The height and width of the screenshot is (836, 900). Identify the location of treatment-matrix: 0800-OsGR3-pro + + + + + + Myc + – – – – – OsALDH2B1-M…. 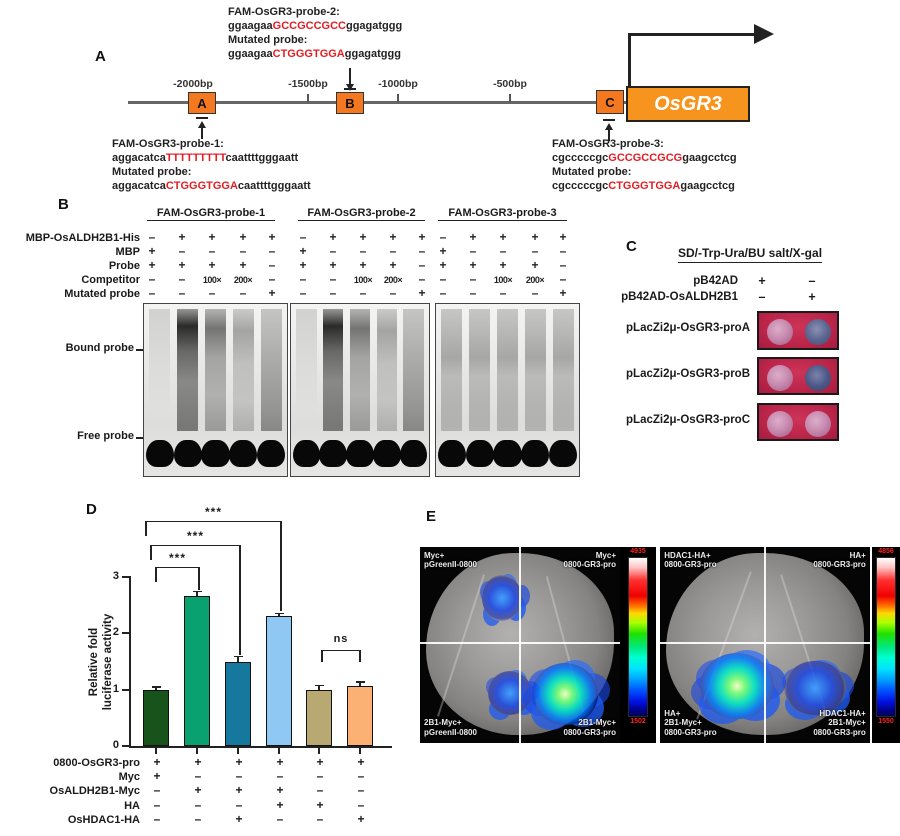
(200, 791).